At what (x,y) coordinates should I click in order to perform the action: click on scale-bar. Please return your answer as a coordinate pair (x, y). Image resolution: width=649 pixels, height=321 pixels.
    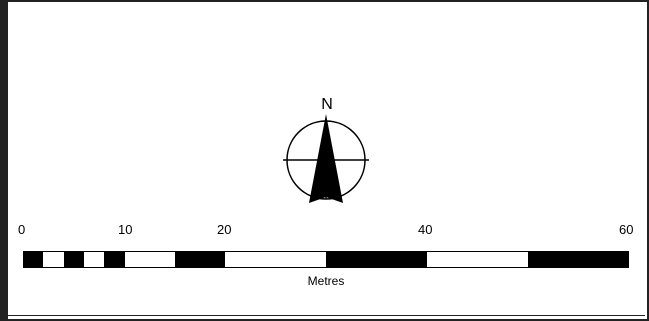
    Looking at the image, I should click on (326, 259).